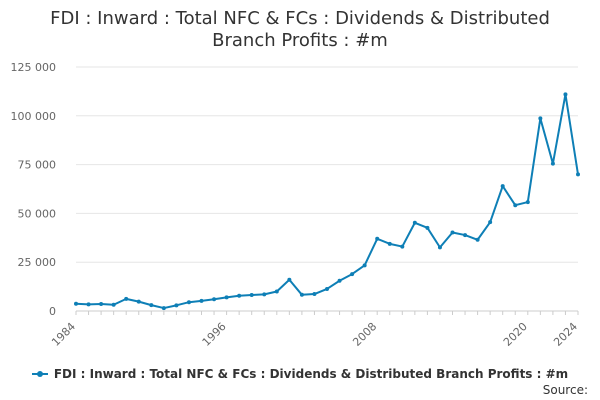  I want to click on legend-line-marker-icon, so click(39, 374).